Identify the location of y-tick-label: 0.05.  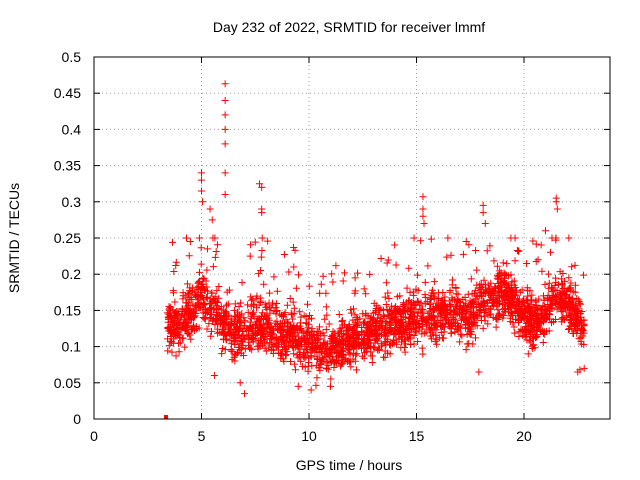
(67, 383).